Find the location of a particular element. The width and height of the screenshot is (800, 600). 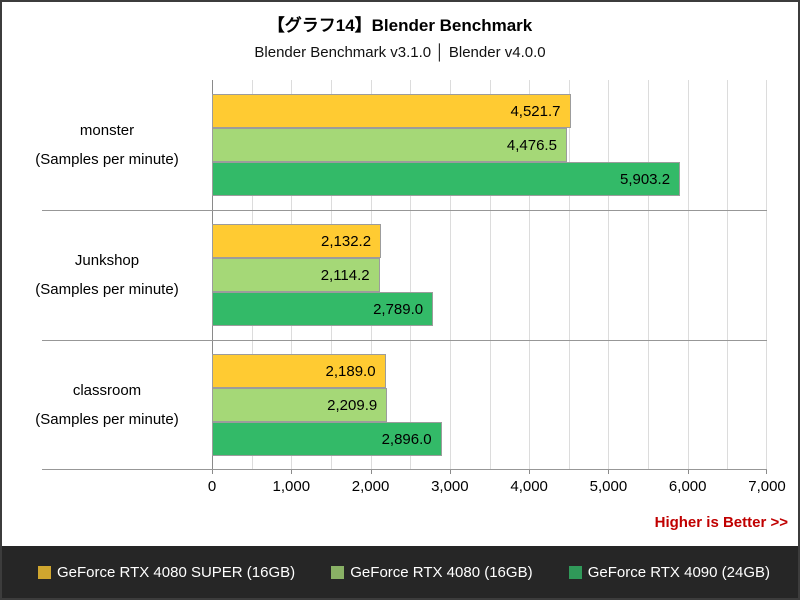

legend-label: GeForce RTX 4090 (24GB) is located at coordinates (678, 572).